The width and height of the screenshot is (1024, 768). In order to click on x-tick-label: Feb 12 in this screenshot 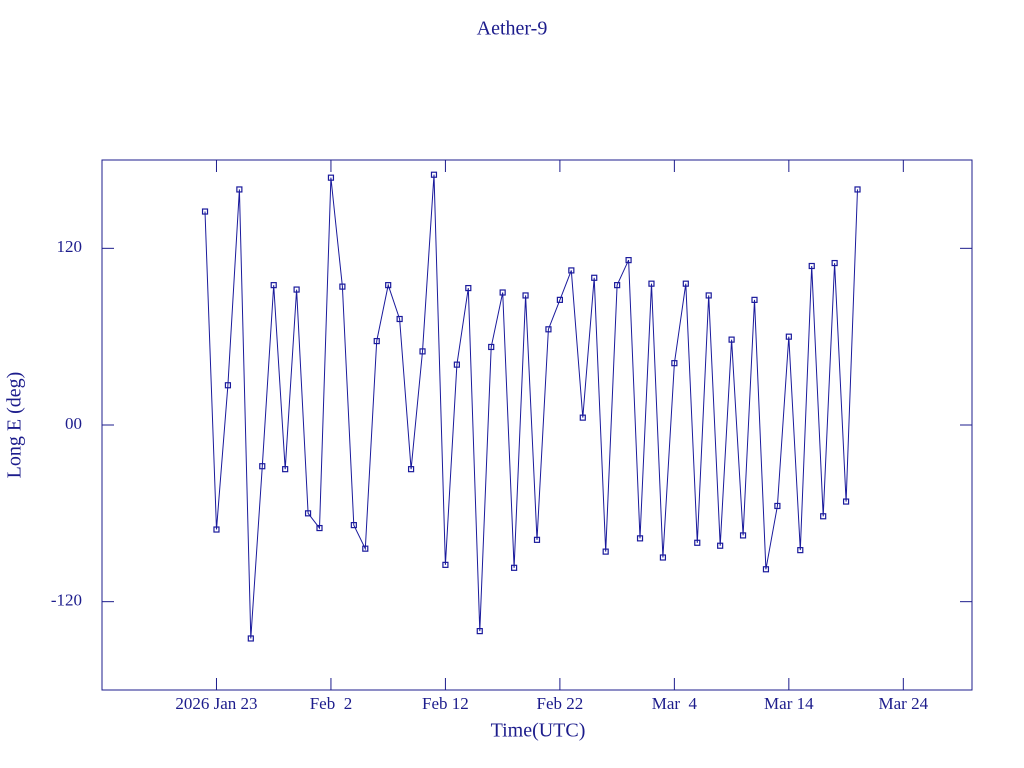, I will do `click(445, 703)`.